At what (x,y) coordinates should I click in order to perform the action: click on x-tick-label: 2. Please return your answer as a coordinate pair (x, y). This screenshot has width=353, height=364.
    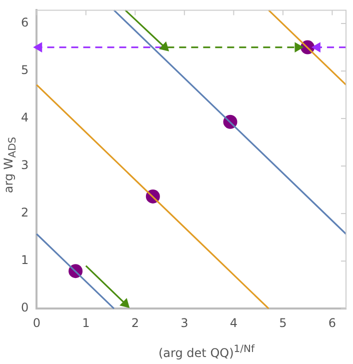
    Looking at the image, I should click on (135, 323).